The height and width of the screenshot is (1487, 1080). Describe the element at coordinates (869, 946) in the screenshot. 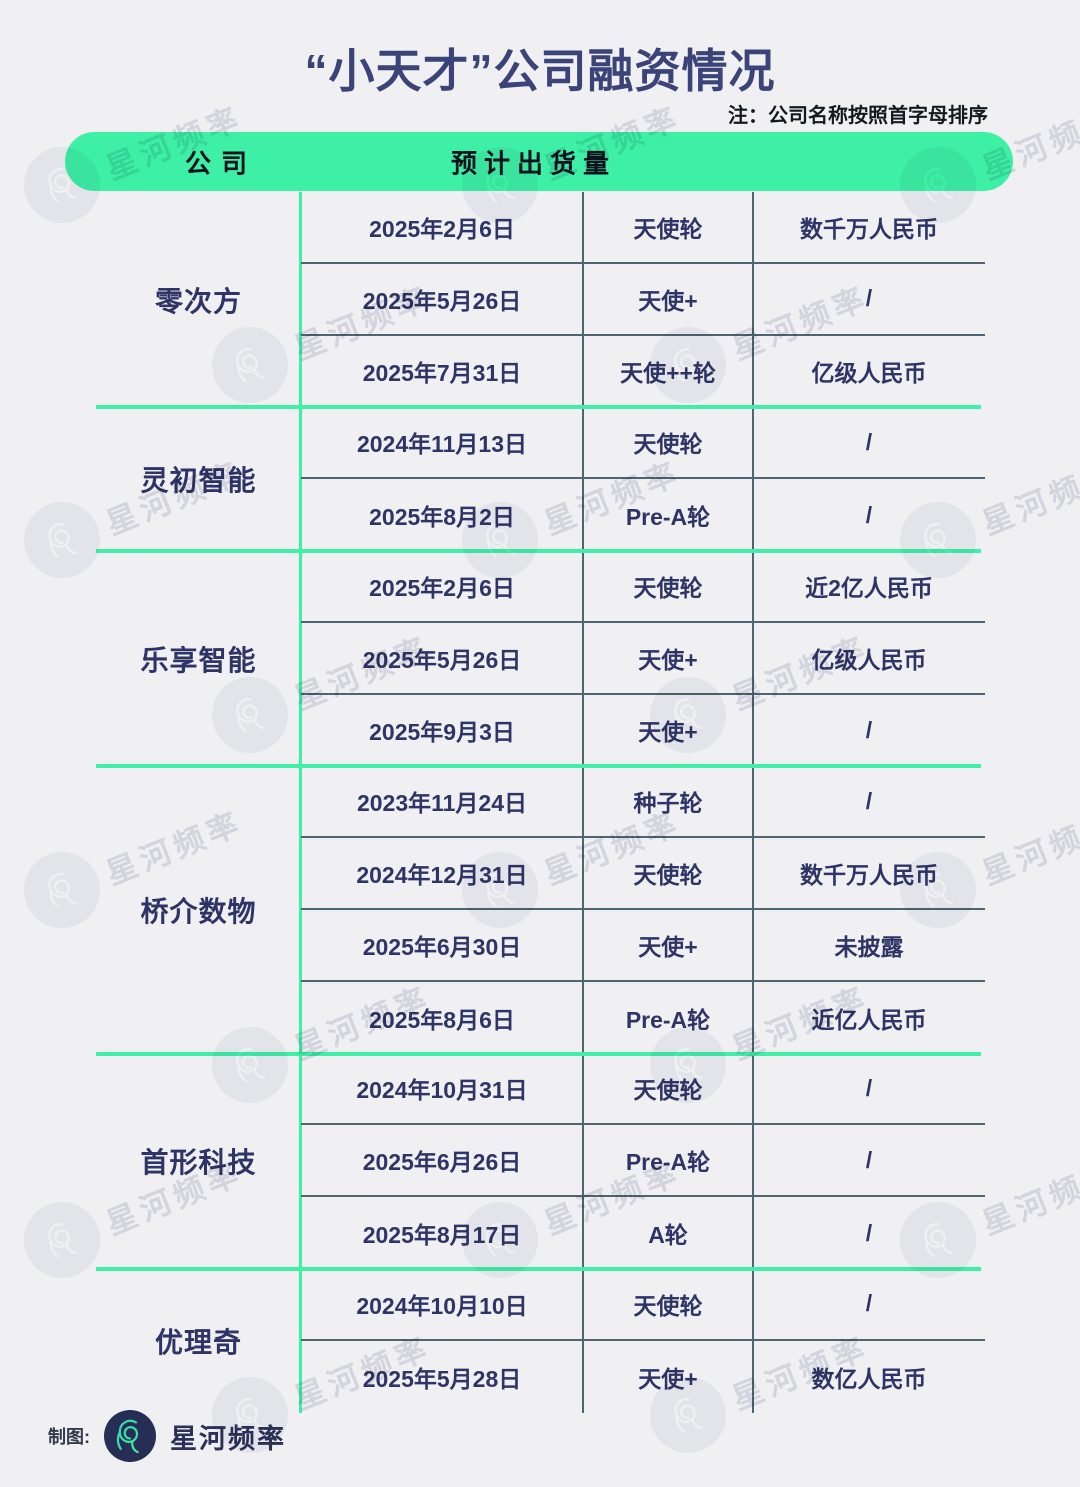

I see `round-amount: 未披露` at that location.